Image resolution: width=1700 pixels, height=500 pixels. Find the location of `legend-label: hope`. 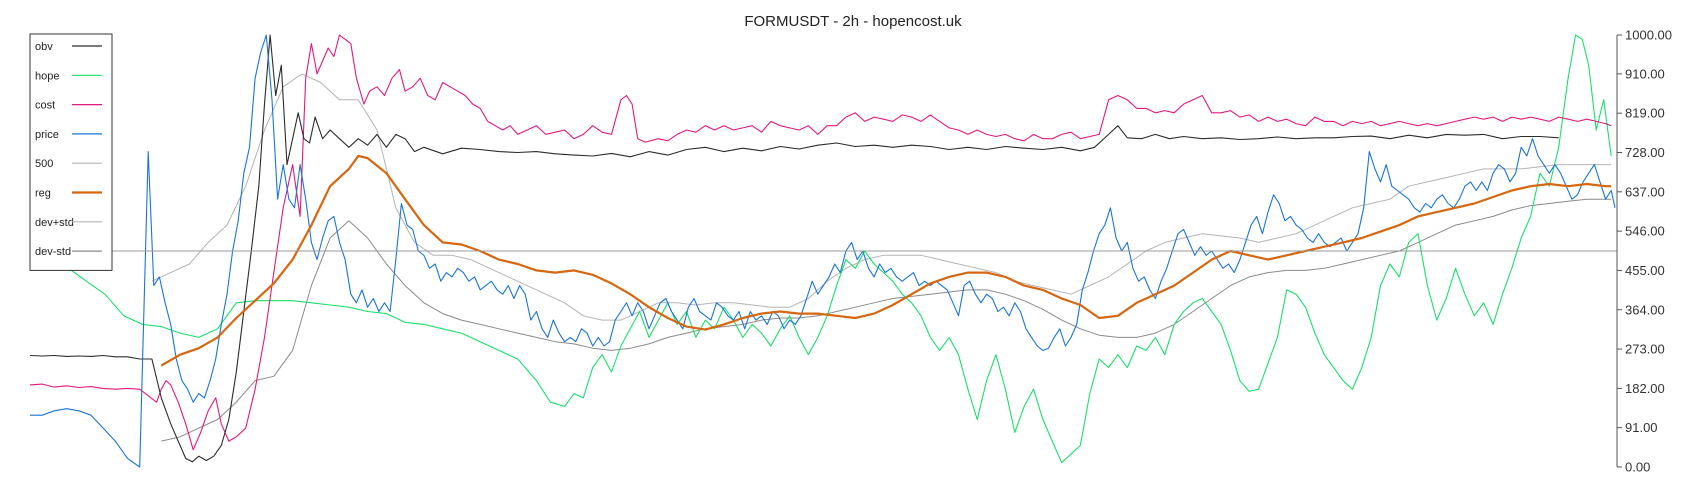

legend-label: hope is located at coordinates (47, 76).